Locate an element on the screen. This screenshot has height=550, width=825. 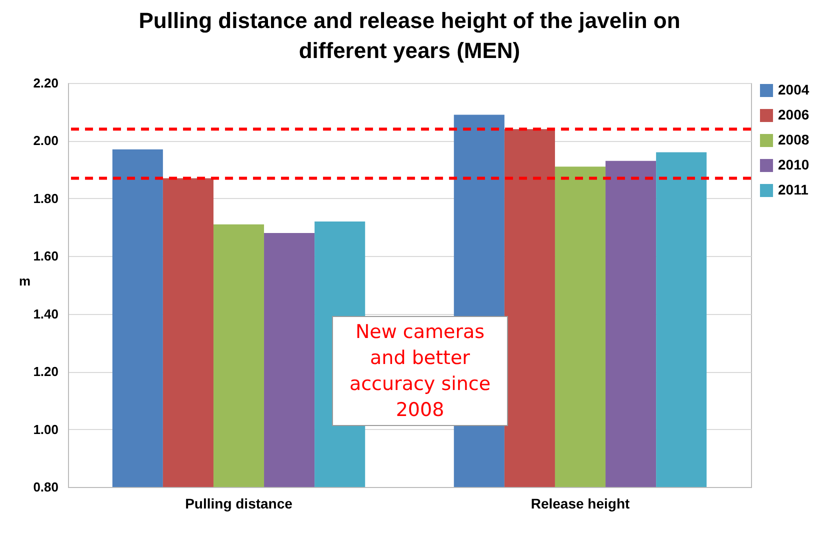
x-tick-label: Release height is located at coordinates (580, 504).